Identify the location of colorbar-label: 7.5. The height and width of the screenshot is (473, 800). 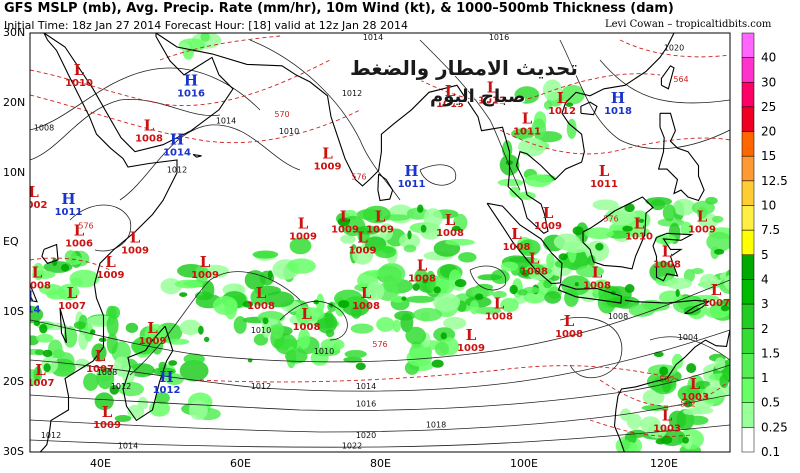
(770, 230).